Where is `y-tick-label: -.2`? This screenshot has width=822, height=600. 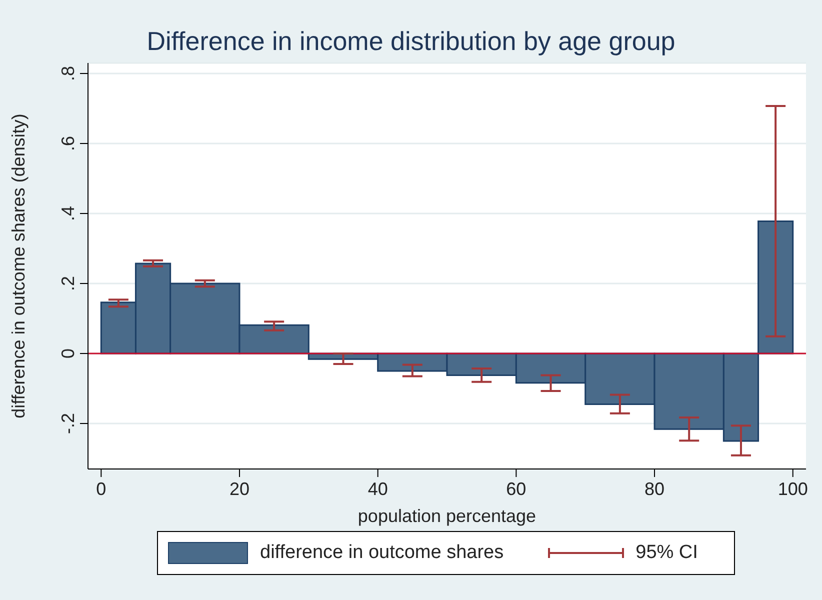
y-tick-label: -.2 is located at coordinates (68, 423).